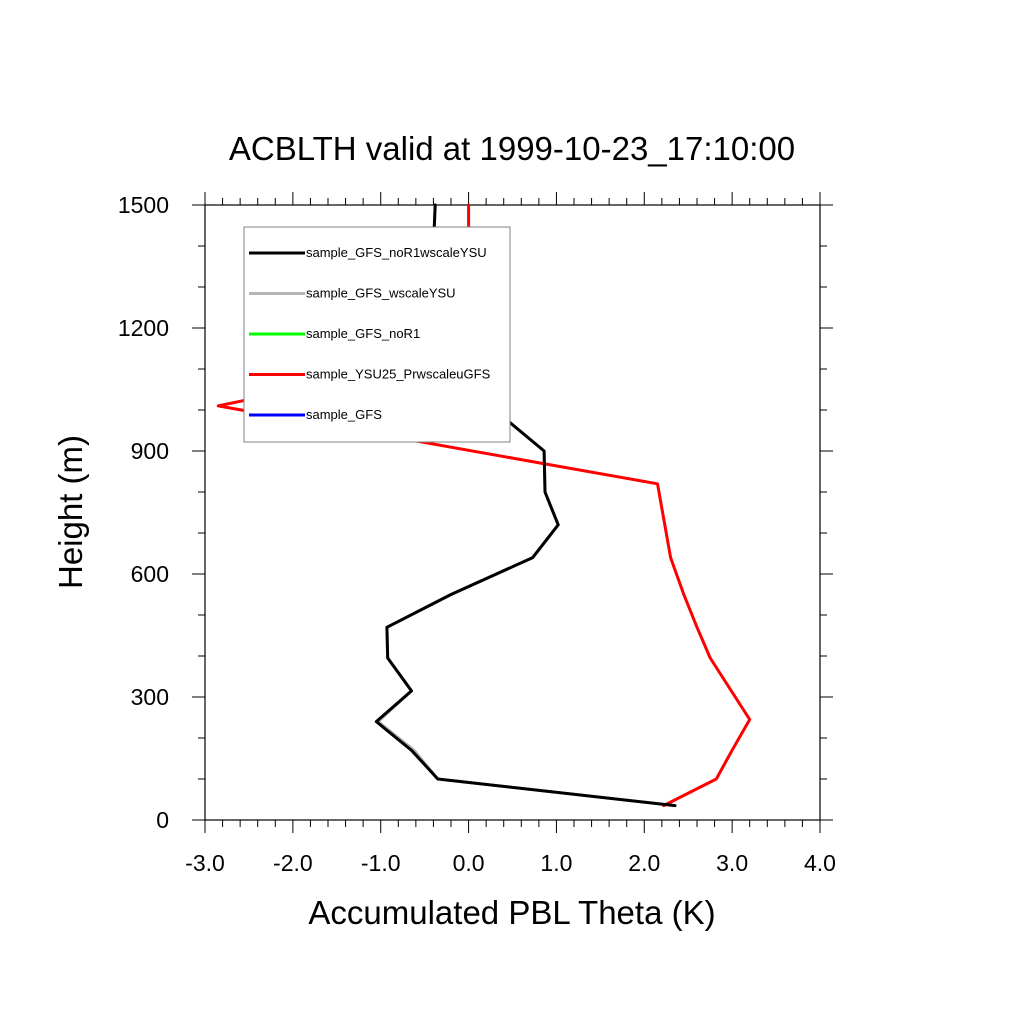 The height and width of the screenshot is (1024, 1024). What do you see at coordinates (143, 328) in the screenshot?
I see `y-tick-label: 1200` at bounding box center [143, 328].